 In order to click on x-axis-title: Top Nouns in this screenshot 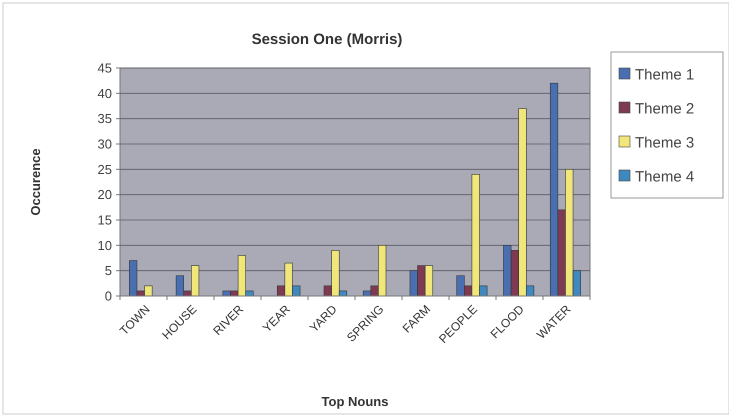, I will do `click(355, 401)`.